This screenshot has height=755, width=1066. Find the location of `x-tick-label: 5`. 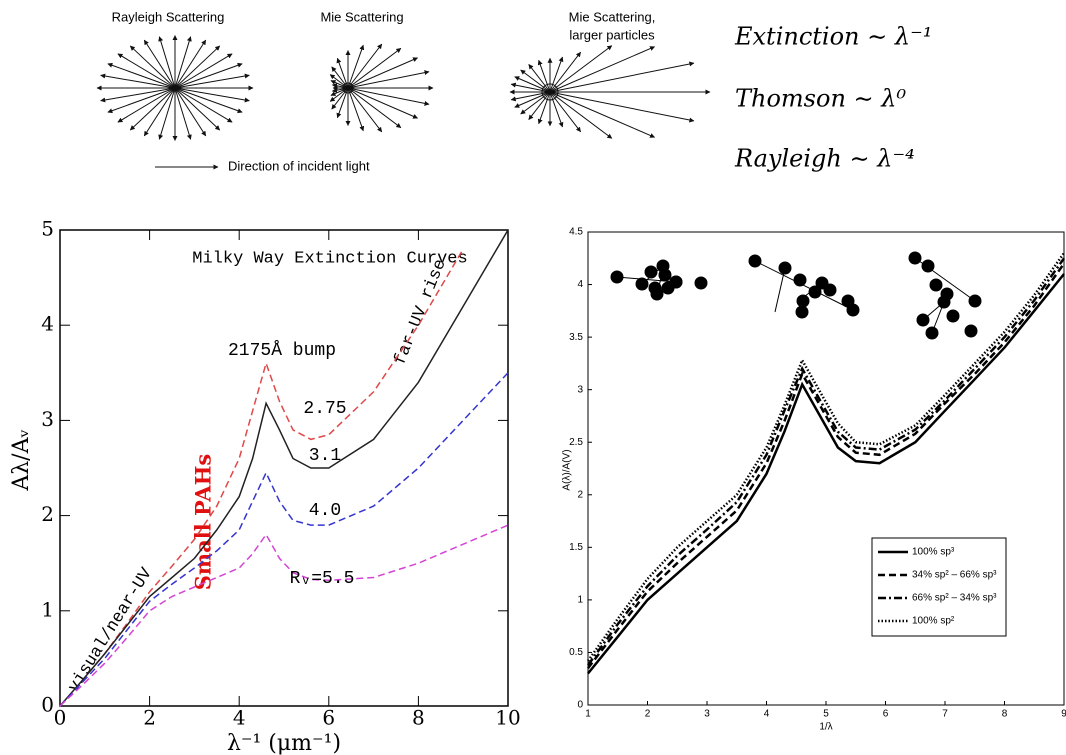

x-tick-label: 5 is located at coordinates (826, 714).